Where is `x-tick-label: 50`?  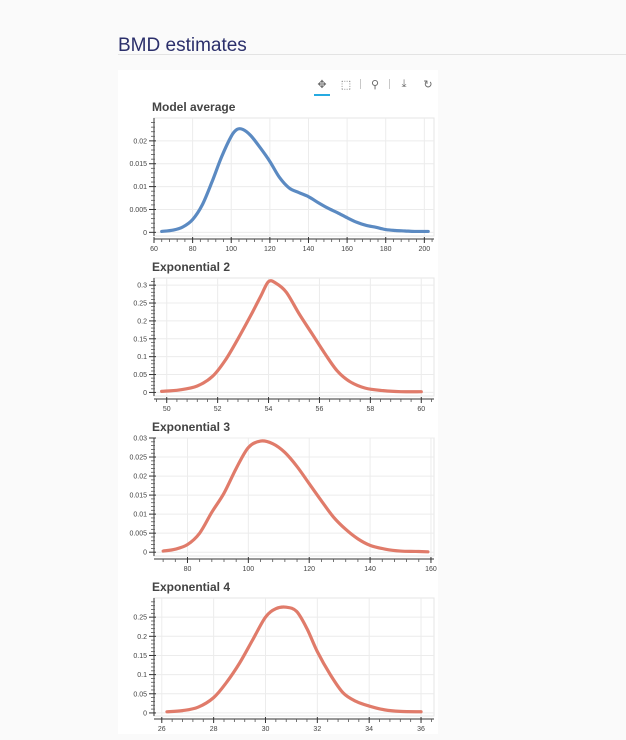
x-tick-label: 50 is located at coordinates (167, 409).